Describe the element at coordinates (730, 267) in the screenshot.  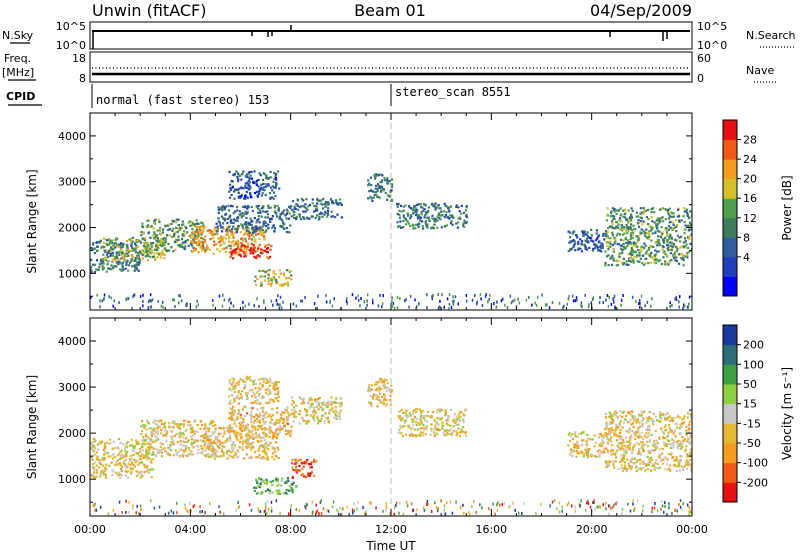
I see `colorbar-swatch` at that location.